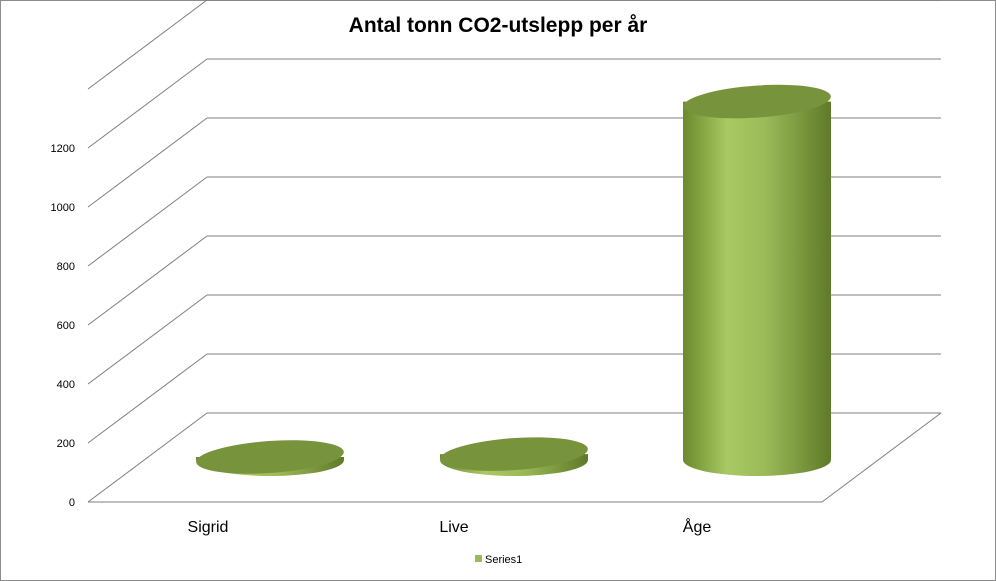 The height and width of the screenshot is (581, 996). I want to click on floor-right-edge, so click(881, 457).